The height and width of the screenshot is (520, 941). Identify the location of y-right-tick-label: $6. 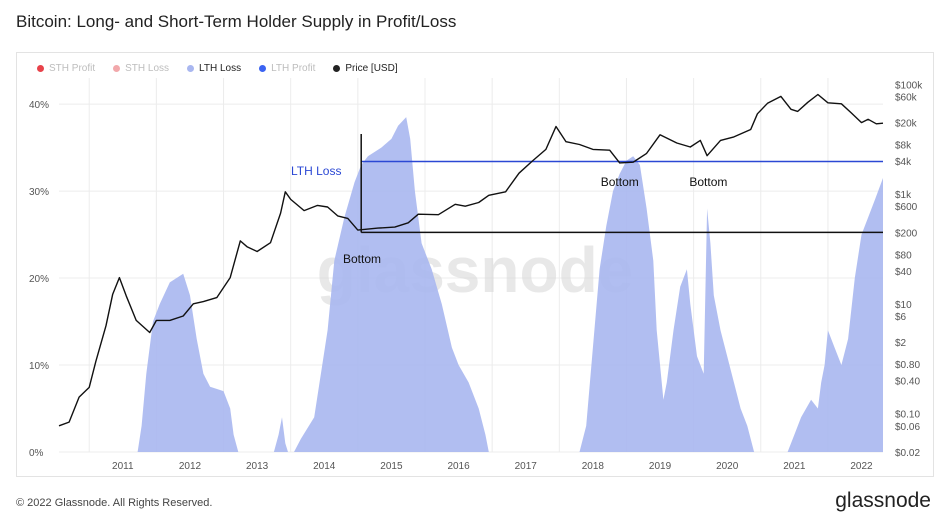
(901, 317).